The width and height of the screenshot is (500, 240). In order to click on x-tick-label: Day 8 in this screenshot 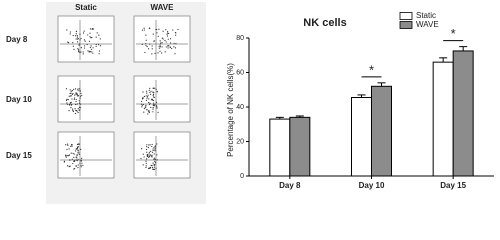, I will do `click(290, 185)`.